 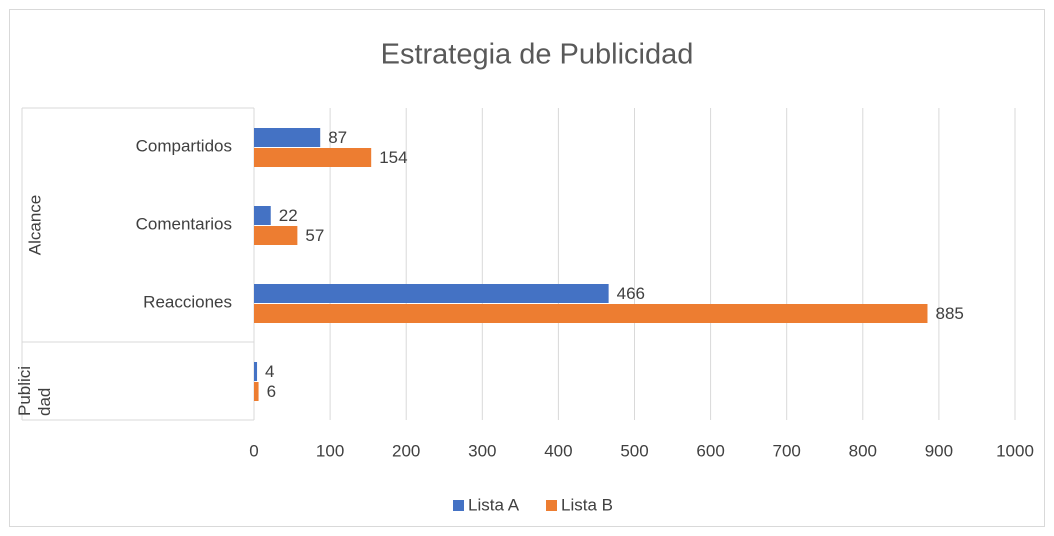 I want to click on x-tick-label: 700, so click(x=787, y=450).